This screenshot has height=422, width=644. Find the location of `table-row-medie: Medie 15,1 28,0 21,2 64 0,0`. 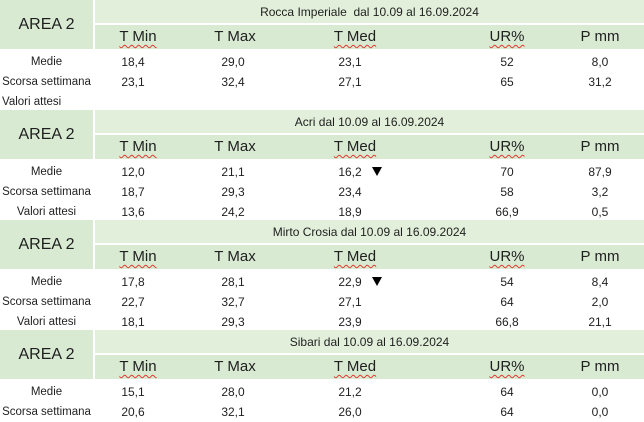

table-row-medie: Medie 15,1 28,0 21,2 64 0,0 is located at coordinates (322, 392).